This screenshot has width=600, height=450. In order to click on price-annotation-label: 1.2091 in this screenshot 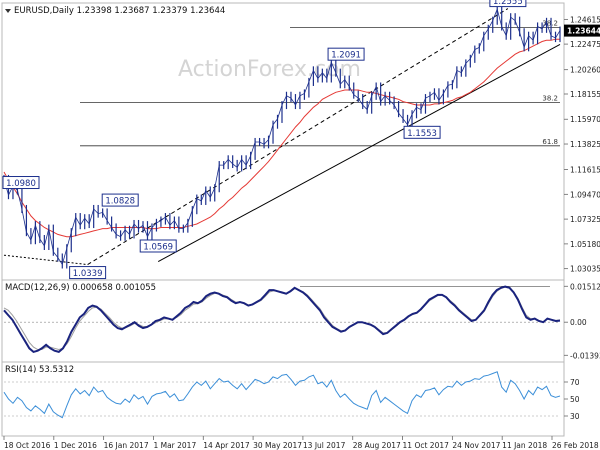, I will do `click(346, 56)`.